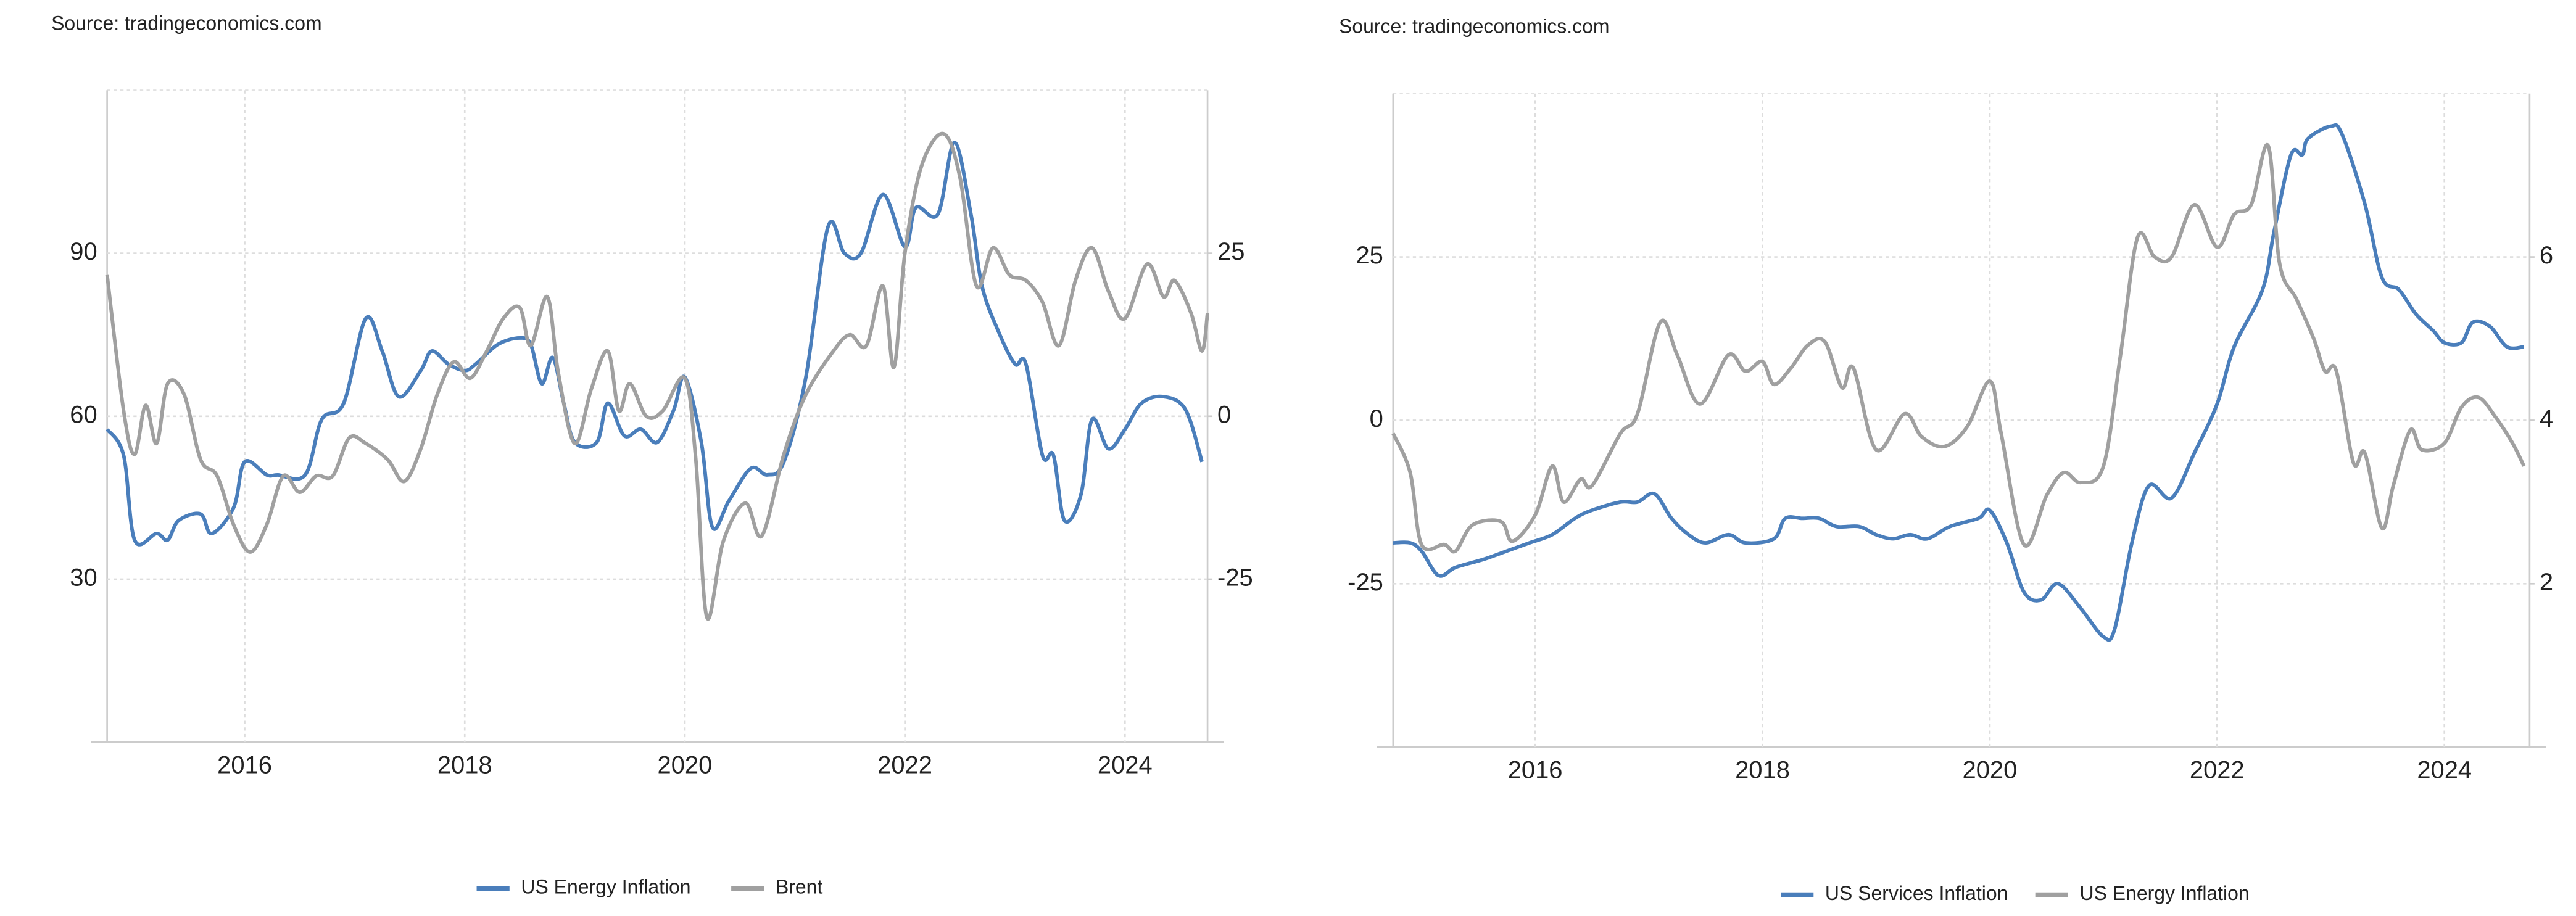 This screenshot has height=916, width=2576. What do you see at coordinates (1916, 893) in the screenshot?
I see `legend-label: US Services Inflation` at bounding box center [1916, 893].